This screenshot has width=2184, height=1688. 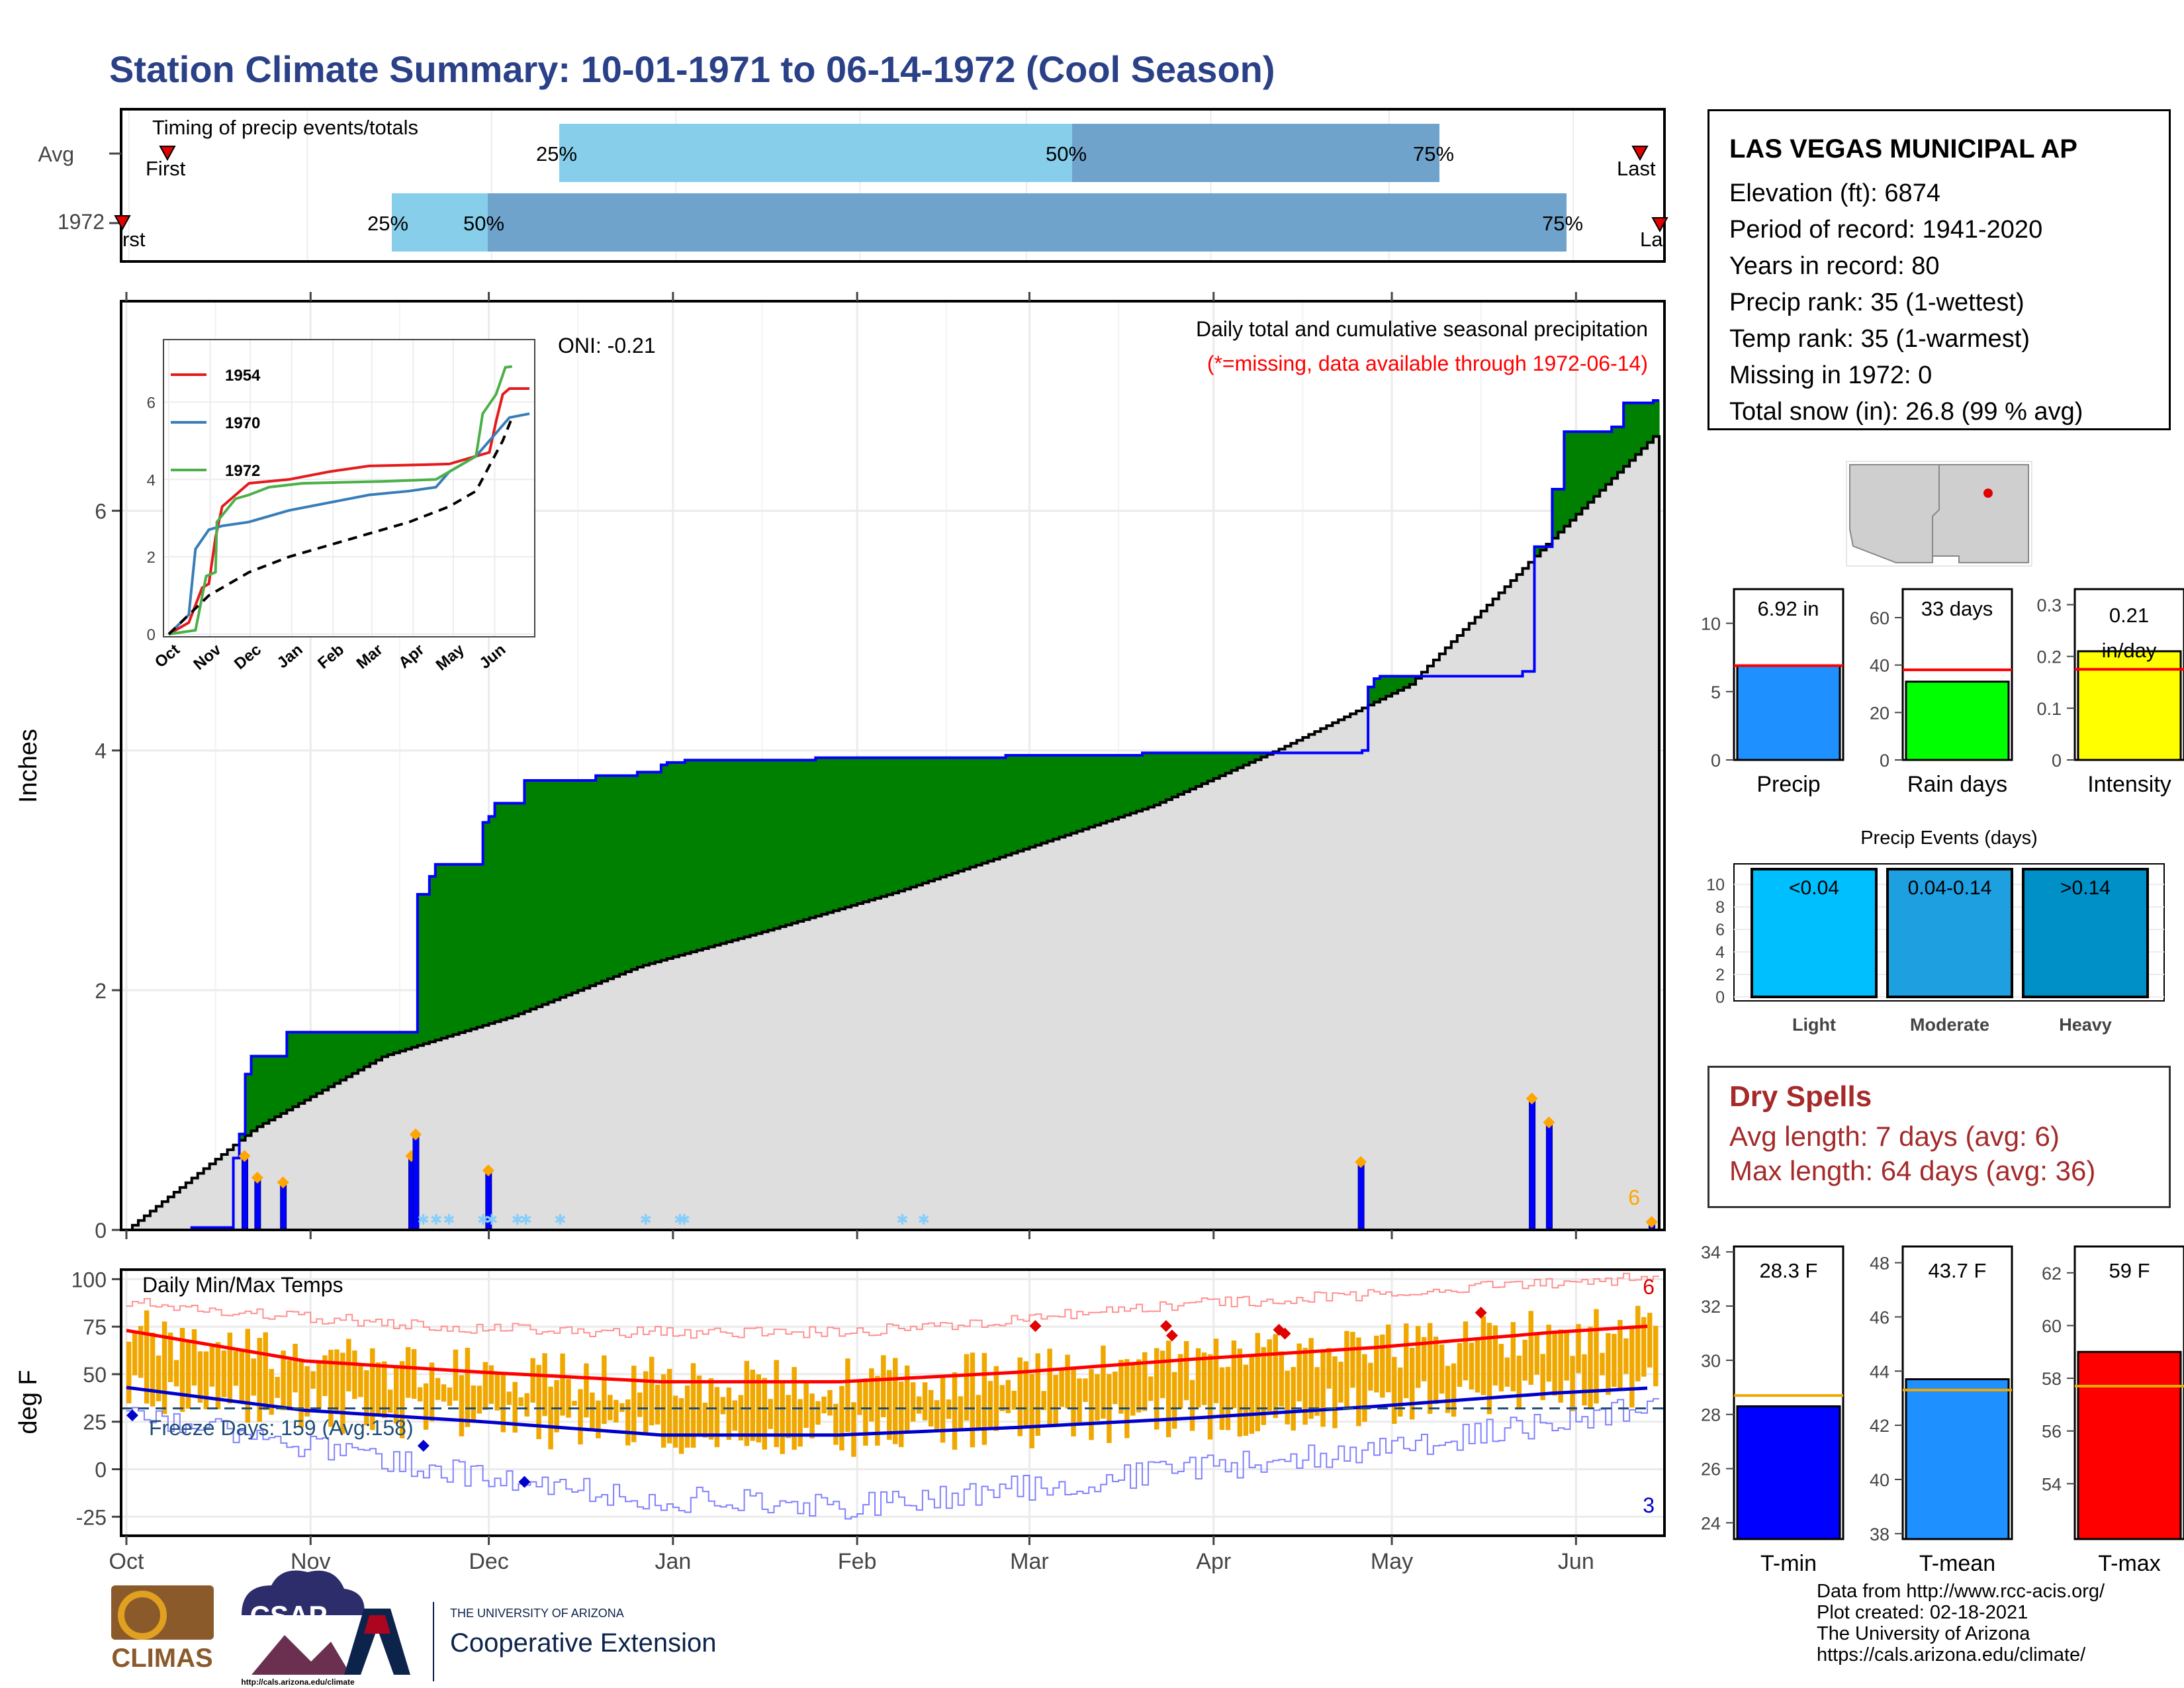 What do you see at coordinates (285, 127) in the screenshot?
I see `timing-title: Timing of precip events/totals` at bounding box center [285, 127].